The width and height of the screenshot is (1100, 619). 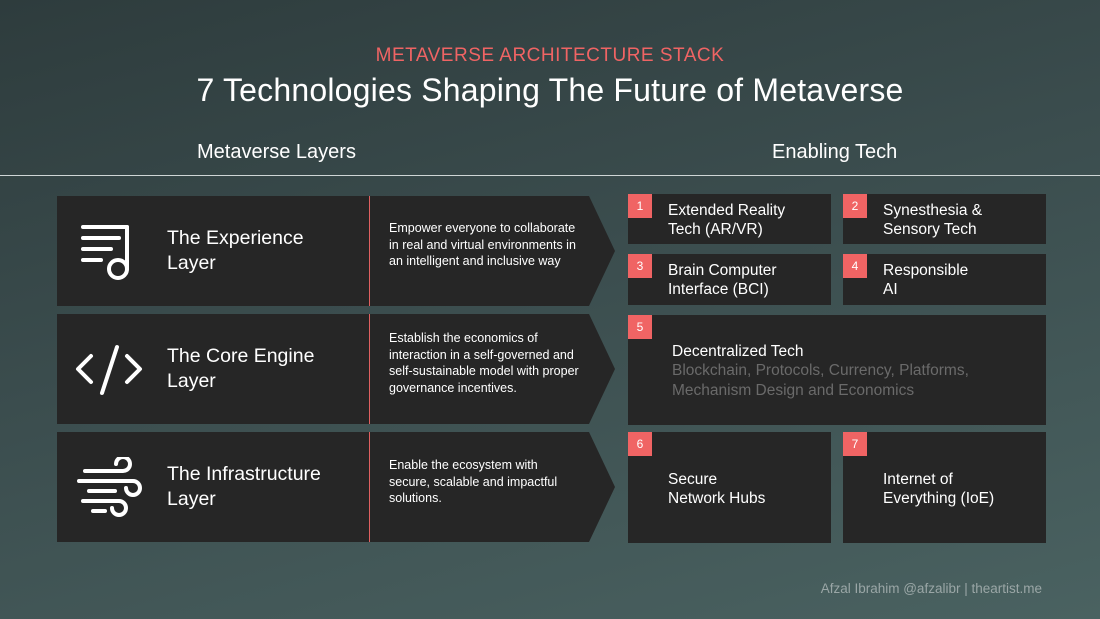 What do you see at coordinates (550, 175) in the screenshot?
I see `header-divider` at bounding box center [550, 175].